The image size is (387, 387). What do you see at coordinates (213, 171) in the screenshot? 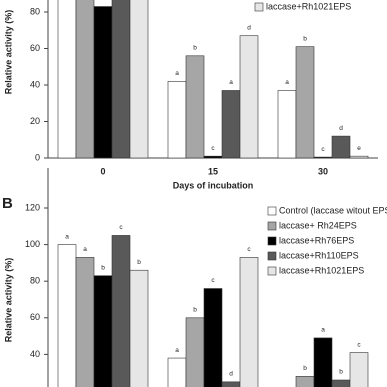
I see `x-tick-label: 15` at bounding box center [213, 171].